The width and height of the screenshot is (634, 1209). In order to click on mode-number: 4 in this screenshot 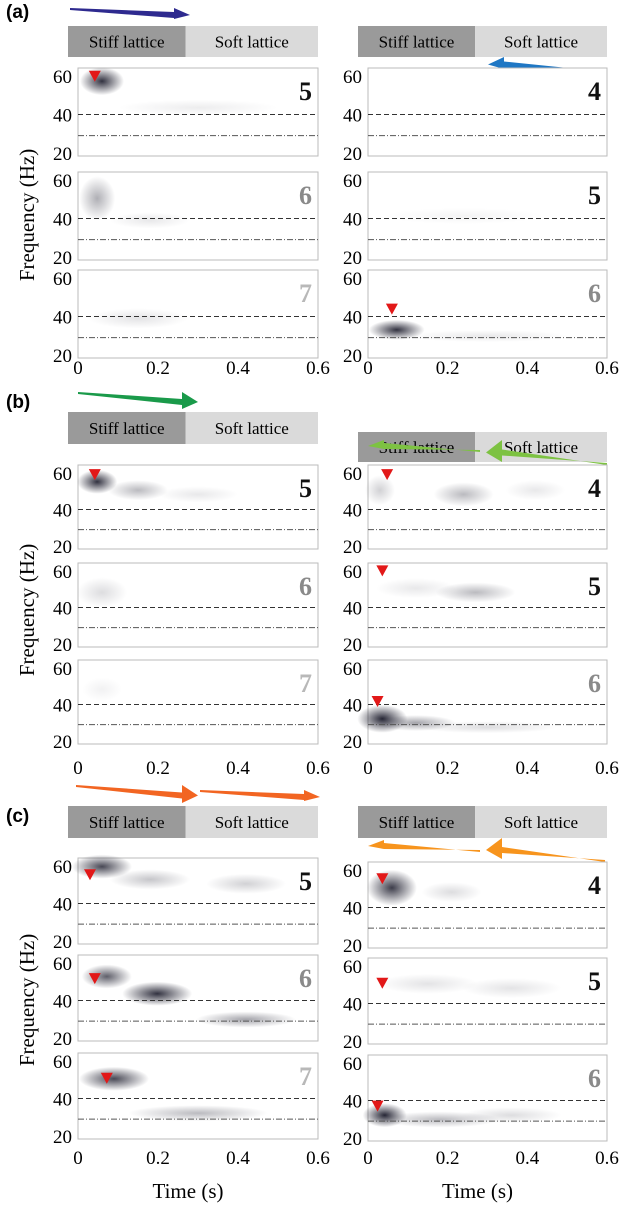, I will do `click(594, 488)`.